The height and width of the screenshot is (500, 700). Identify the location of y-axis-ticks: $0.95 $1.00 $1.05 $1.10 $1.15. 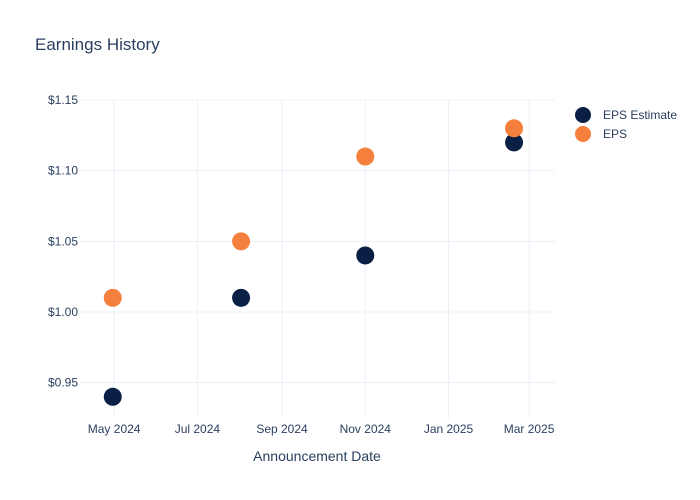
(63, 241).